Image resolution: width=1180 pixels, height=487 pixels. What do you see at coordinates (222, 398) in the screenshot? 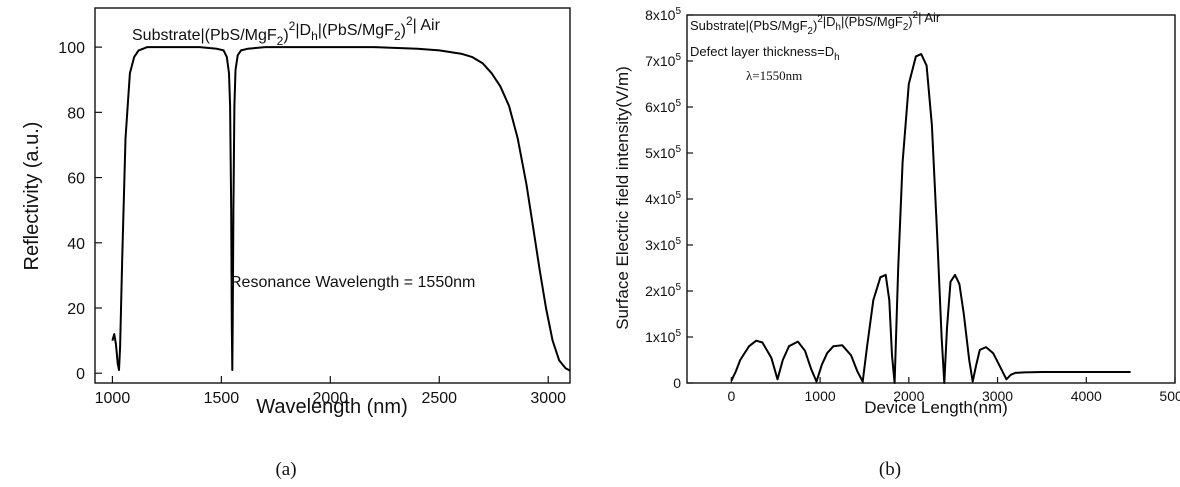
I see `panel-a-x-tick-label: 1500` at bounding box center [222, 398].